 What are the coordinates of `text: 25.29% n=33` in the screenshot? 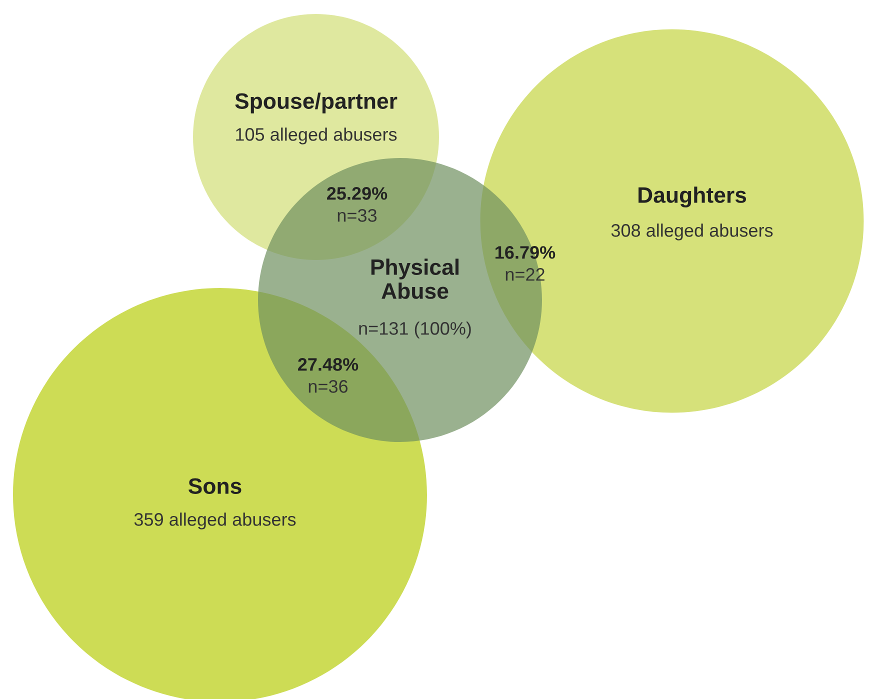 It's located at (357, 204).